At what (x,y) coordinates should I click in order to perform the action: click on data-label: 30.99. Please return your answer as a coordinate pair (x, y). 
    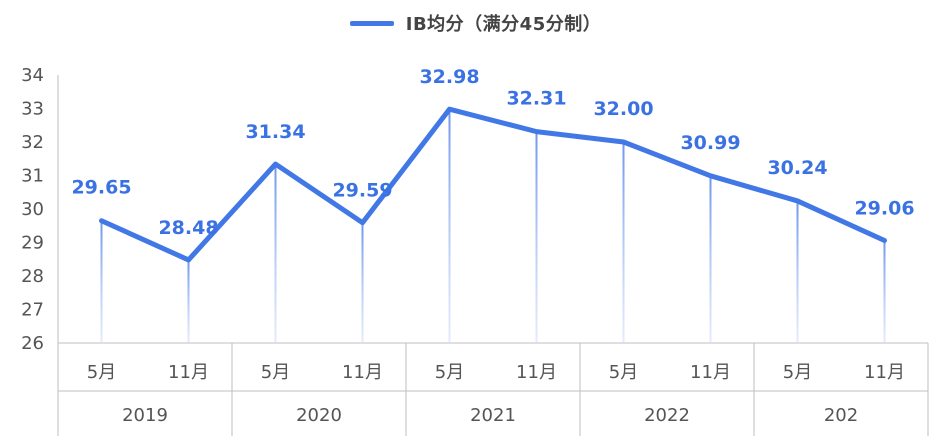
    Looking at the image, I should click on (710, 143).